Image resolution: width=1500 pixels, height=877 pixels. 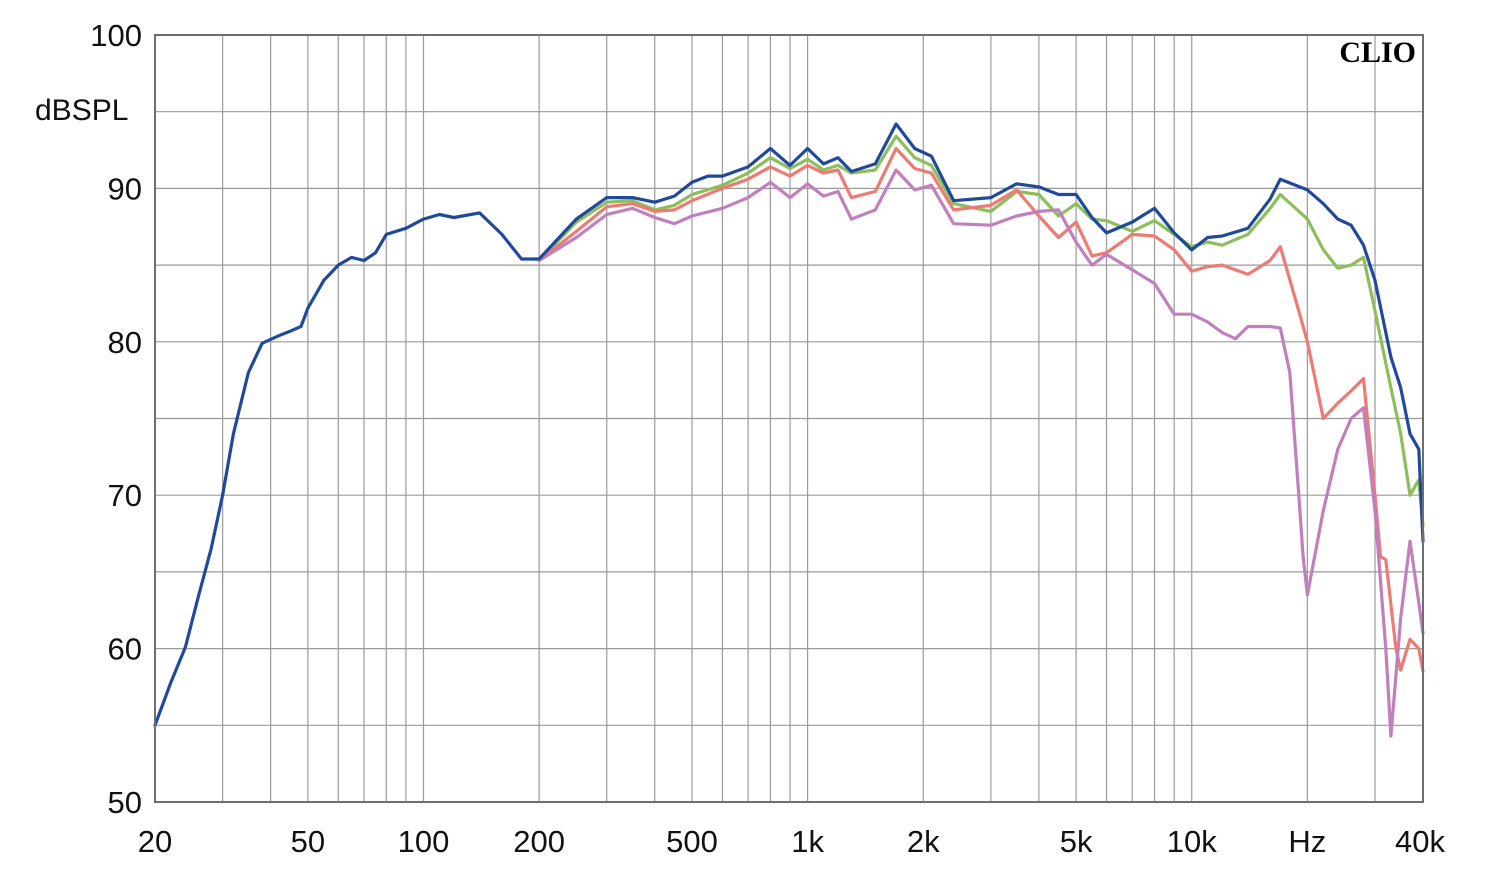 What do you see at coordinates (81, 110) in the screenshot?
I see `y-axis-label: dBSPL` at bounding box center [81, 110].